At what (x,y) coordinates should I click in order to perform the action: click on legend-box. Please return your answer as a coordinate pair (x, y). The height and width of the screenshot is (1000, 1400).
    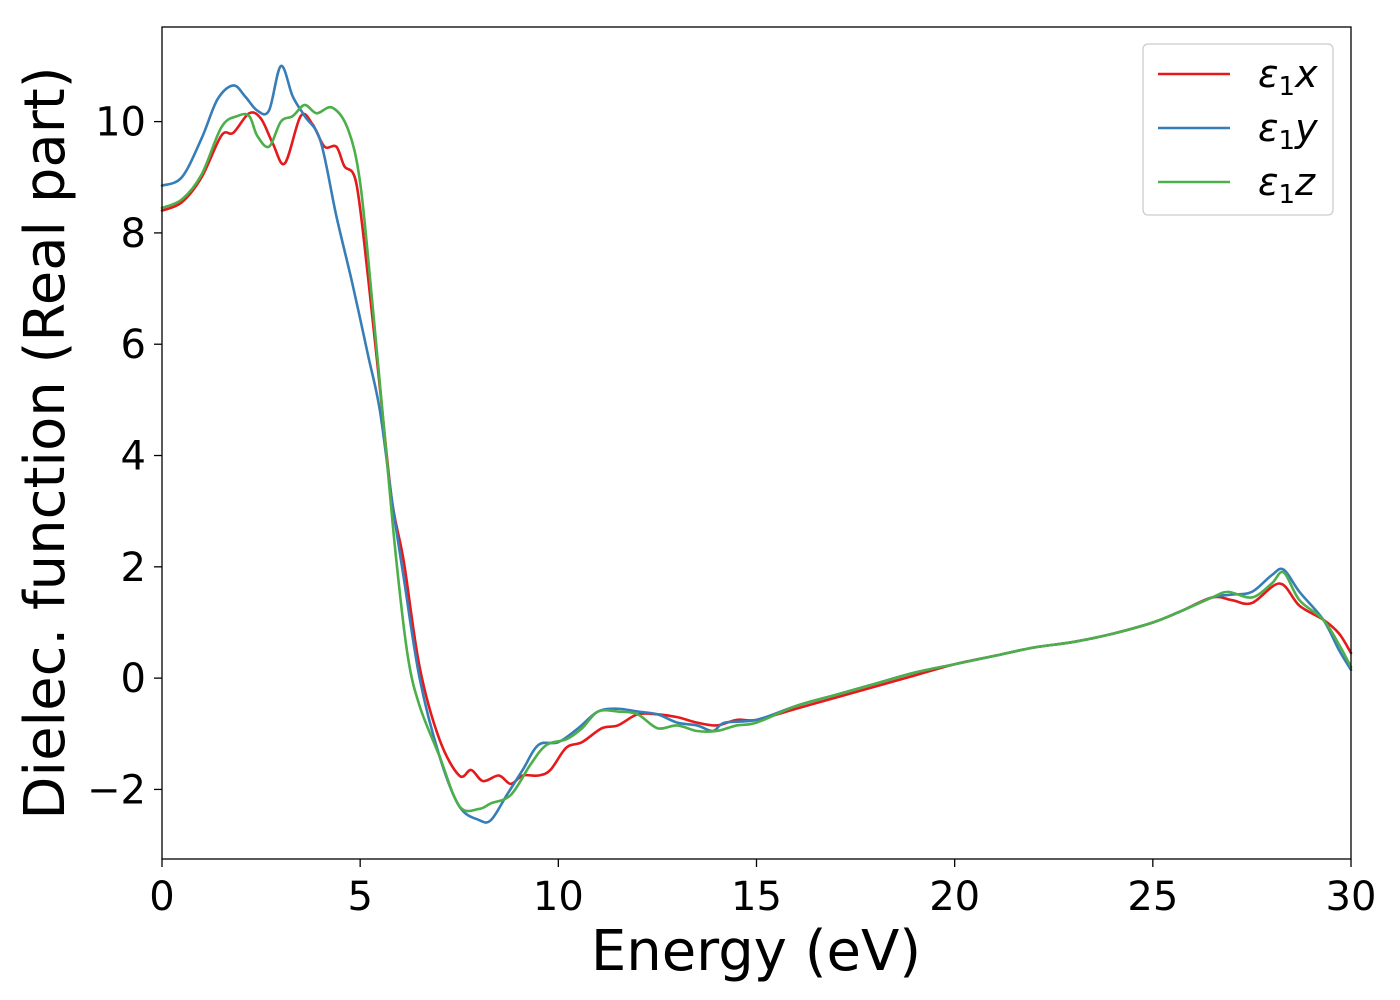
    Looking at the image, I should click on (1238, 129).